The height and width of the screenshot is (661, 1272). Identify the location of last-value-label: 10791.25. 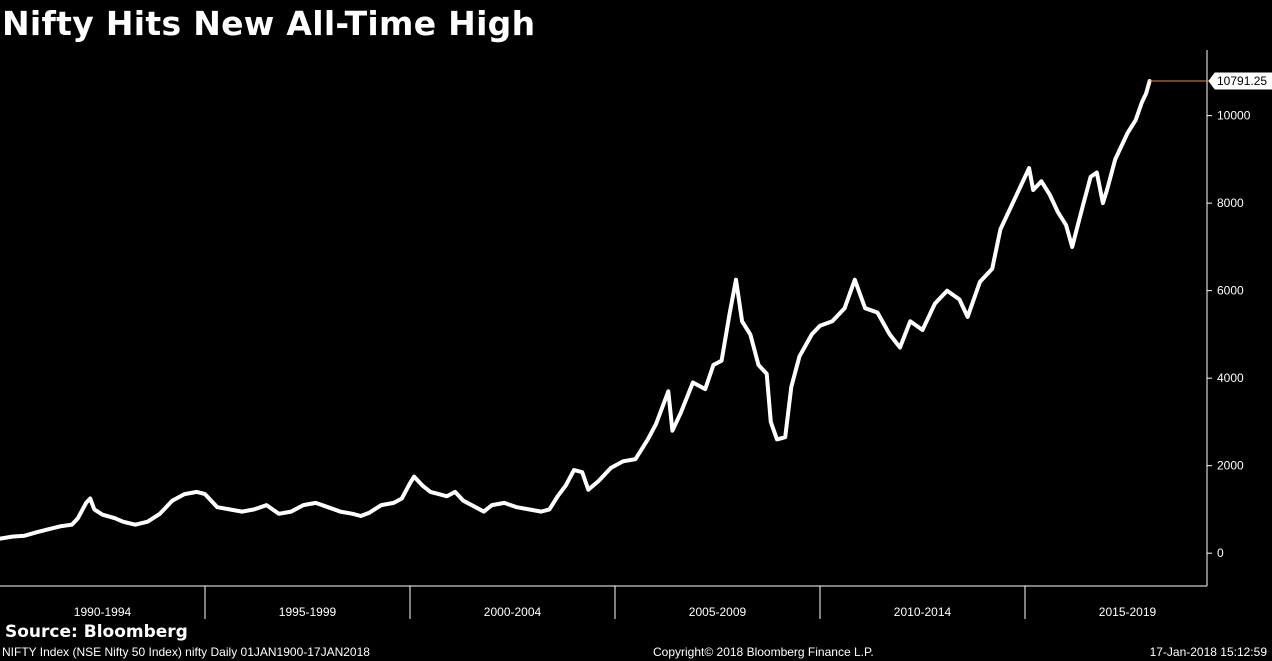
(1242, 81).